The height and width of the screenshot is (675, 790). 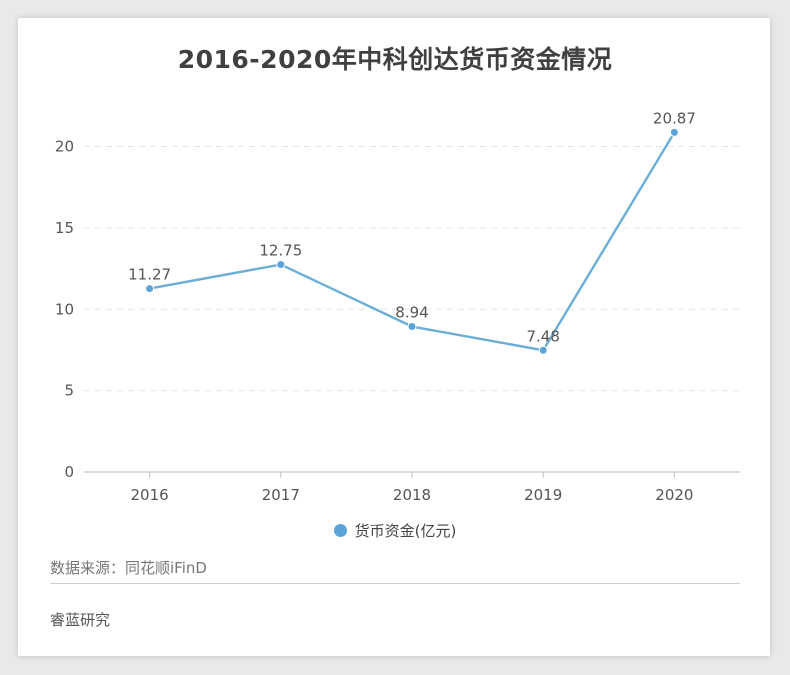 What do you see at coordinates (150, 495) in the screenshot?
I see `x-tick-label: 2016` at bounding box center [150, 495].